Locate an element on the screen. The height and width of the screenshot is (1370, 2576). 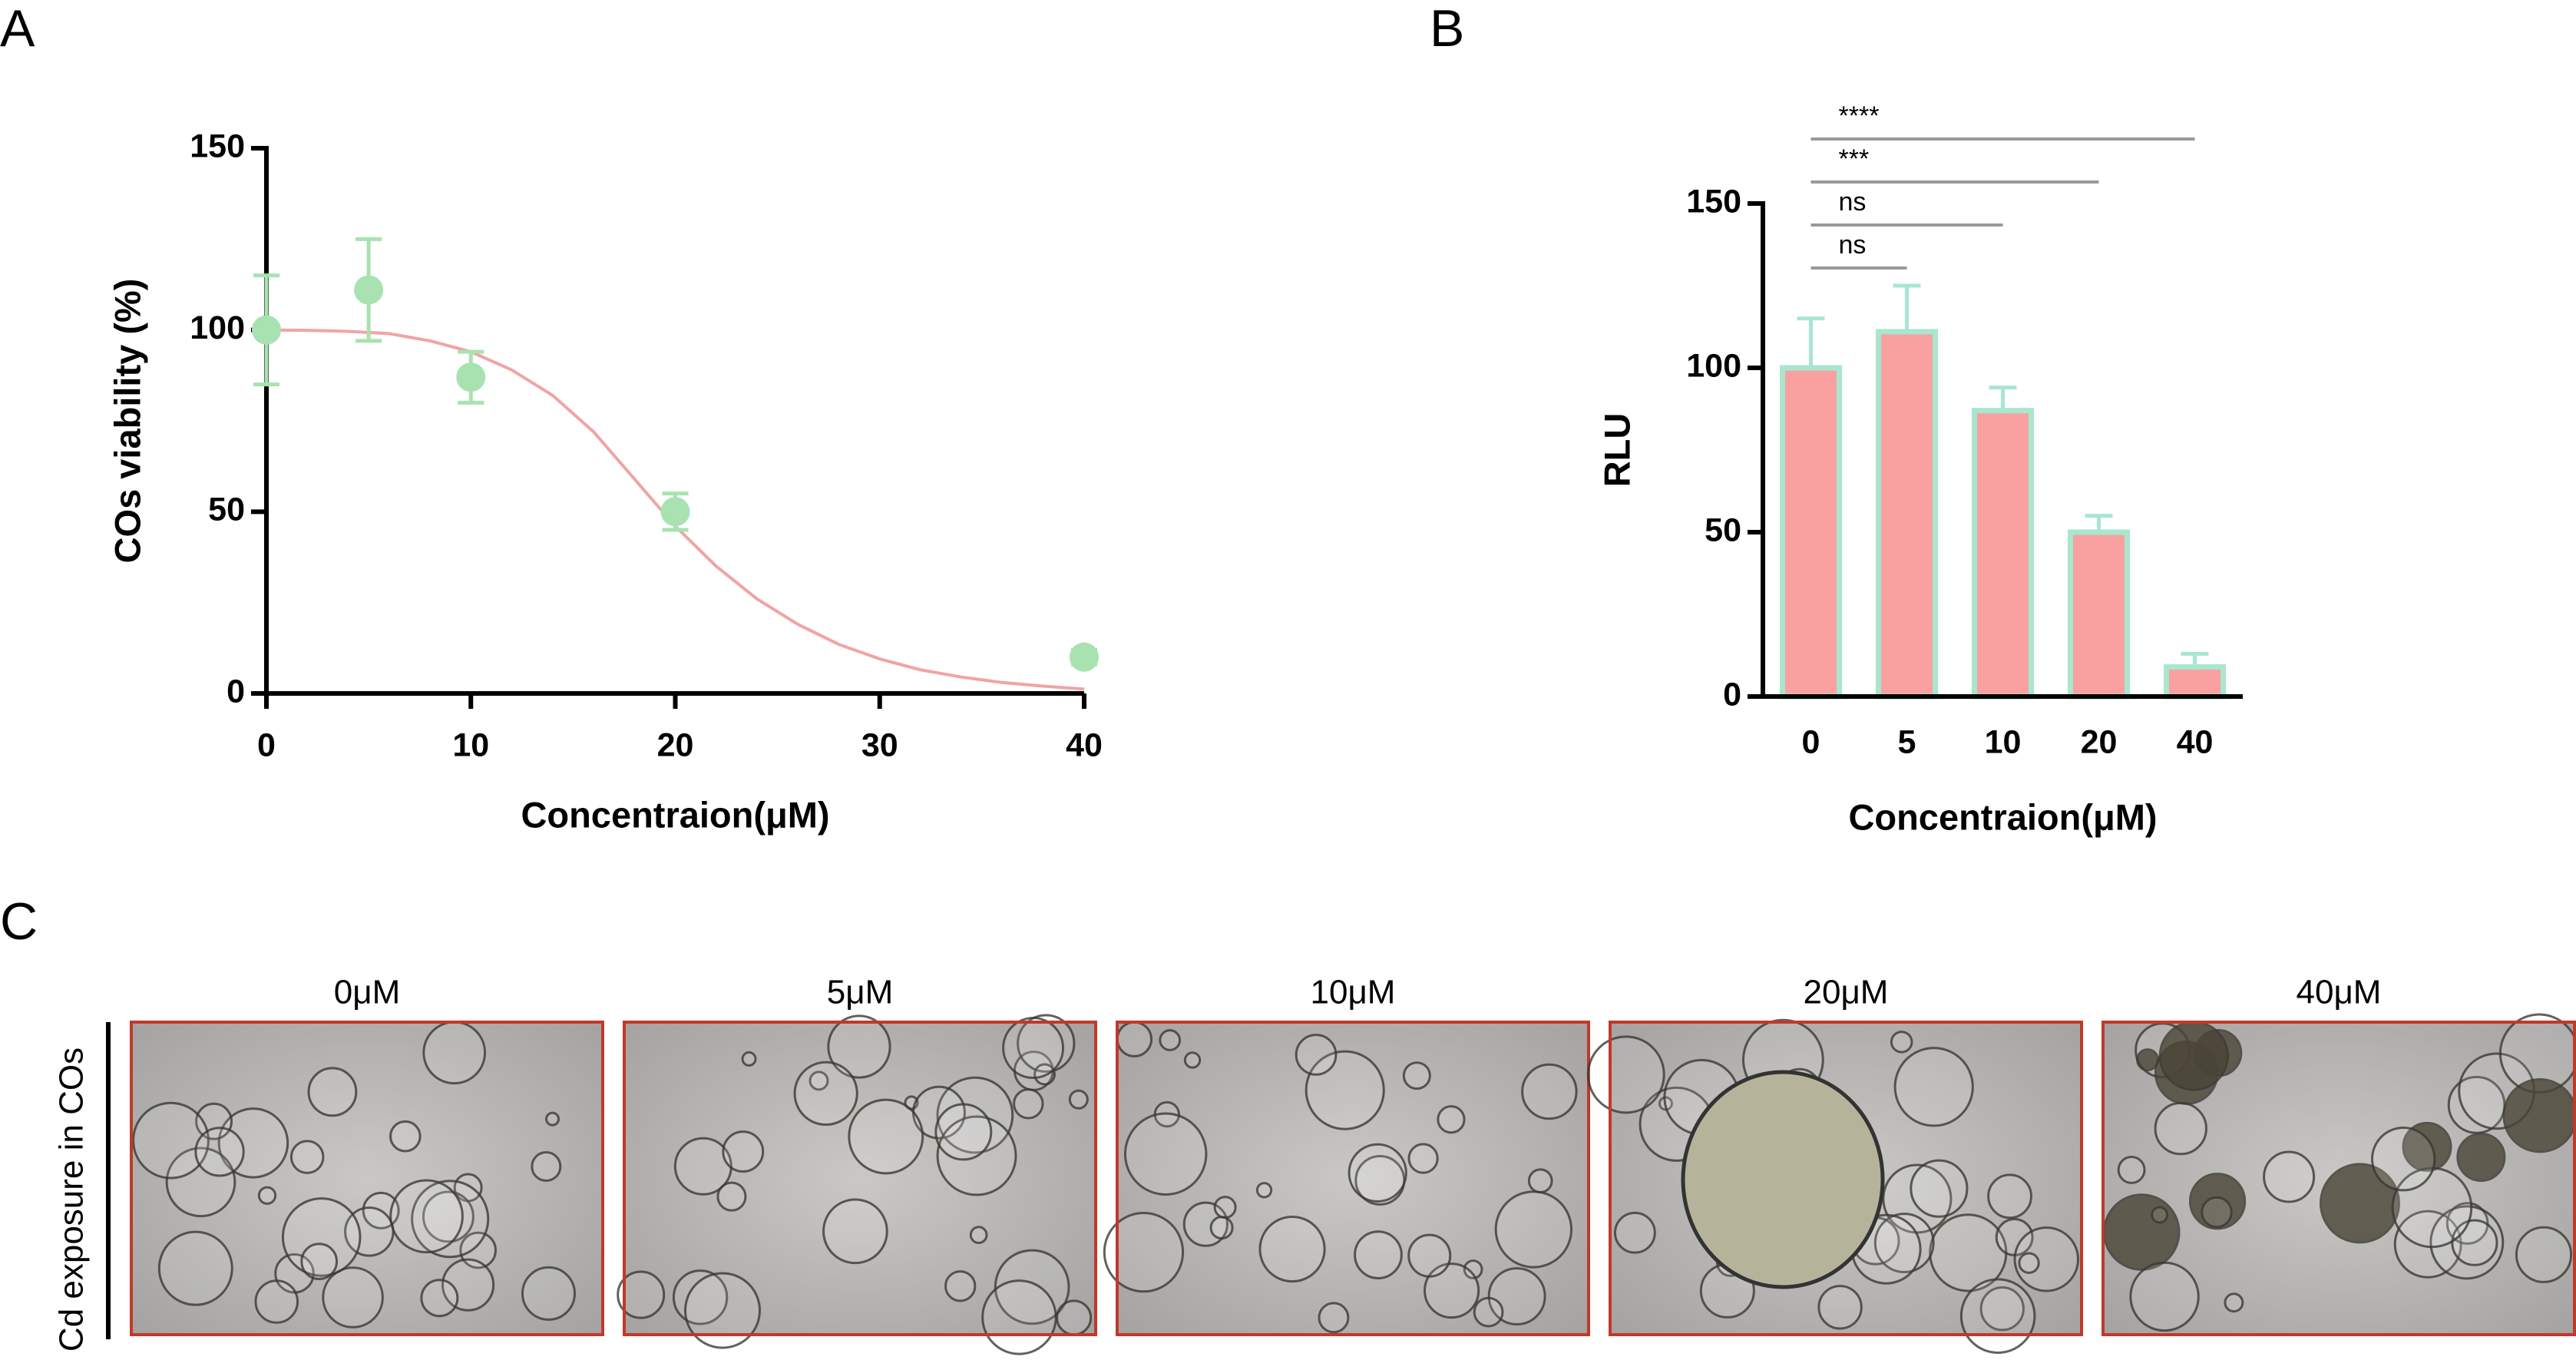
panel-label: A is located at coordinates (17, 29).